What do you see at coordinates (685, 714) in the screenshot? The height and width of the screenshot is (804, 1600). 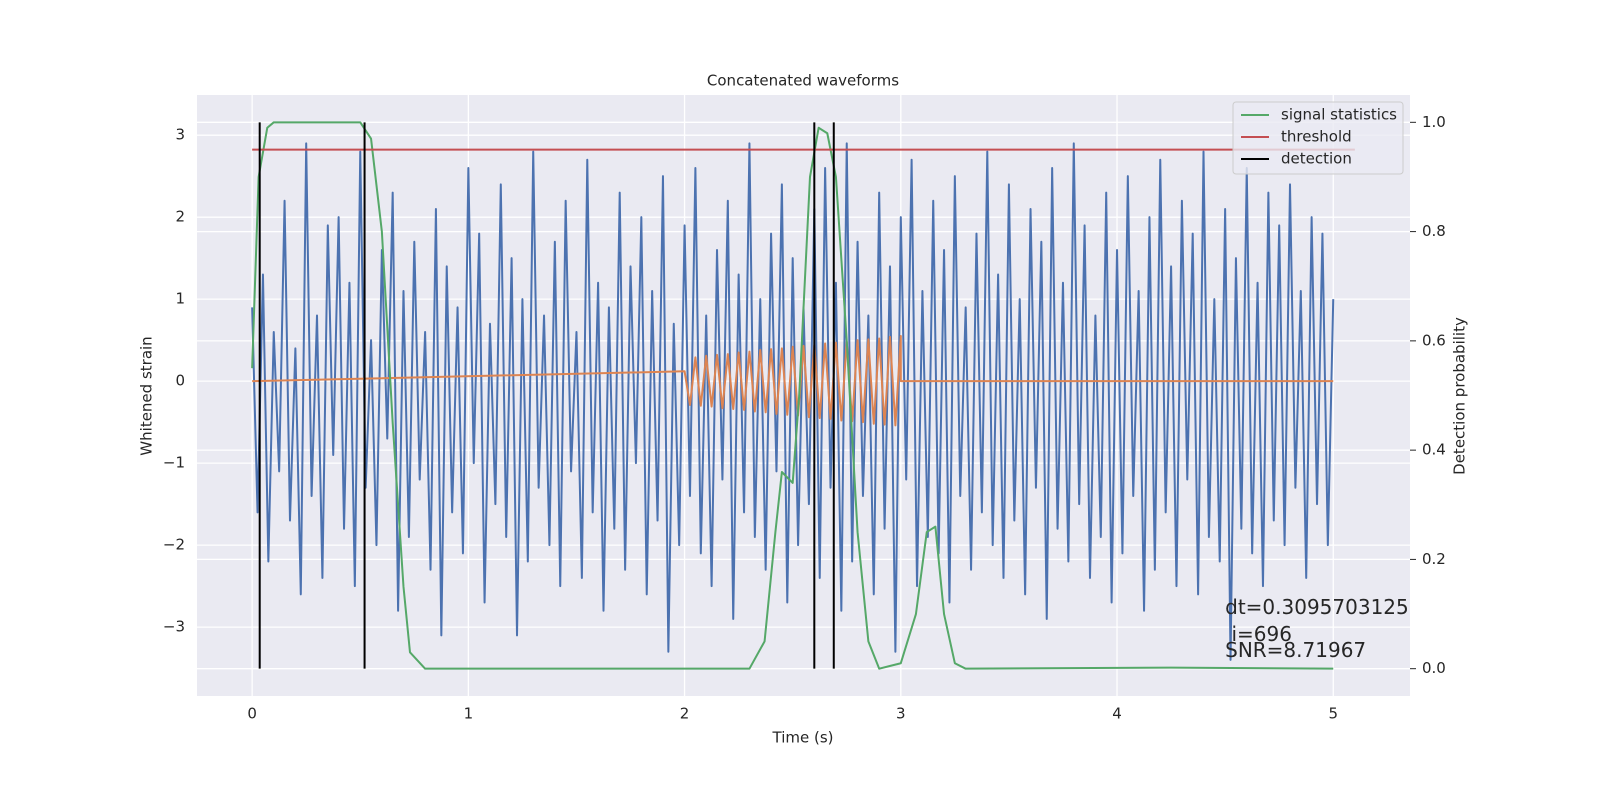 I see `x-tick-label: 2` at bounding box center [685, 714].